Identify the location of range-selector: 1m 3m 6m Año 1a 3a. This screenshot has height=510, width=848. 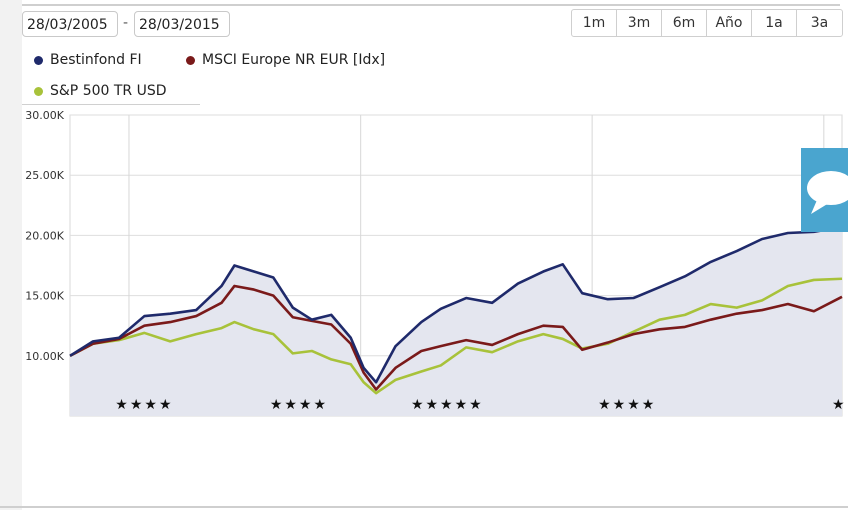
(707, 23).